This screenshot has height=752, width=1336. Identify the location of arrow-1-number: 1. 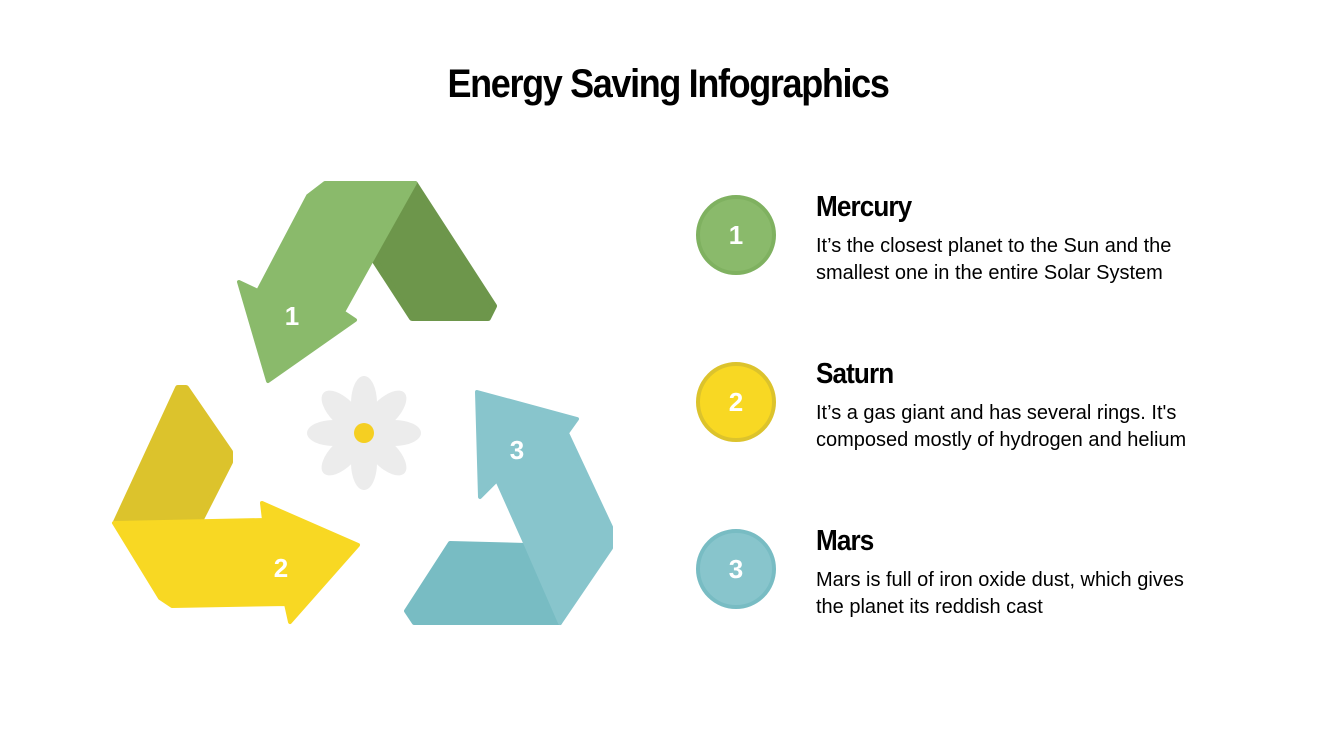
(292, 316).